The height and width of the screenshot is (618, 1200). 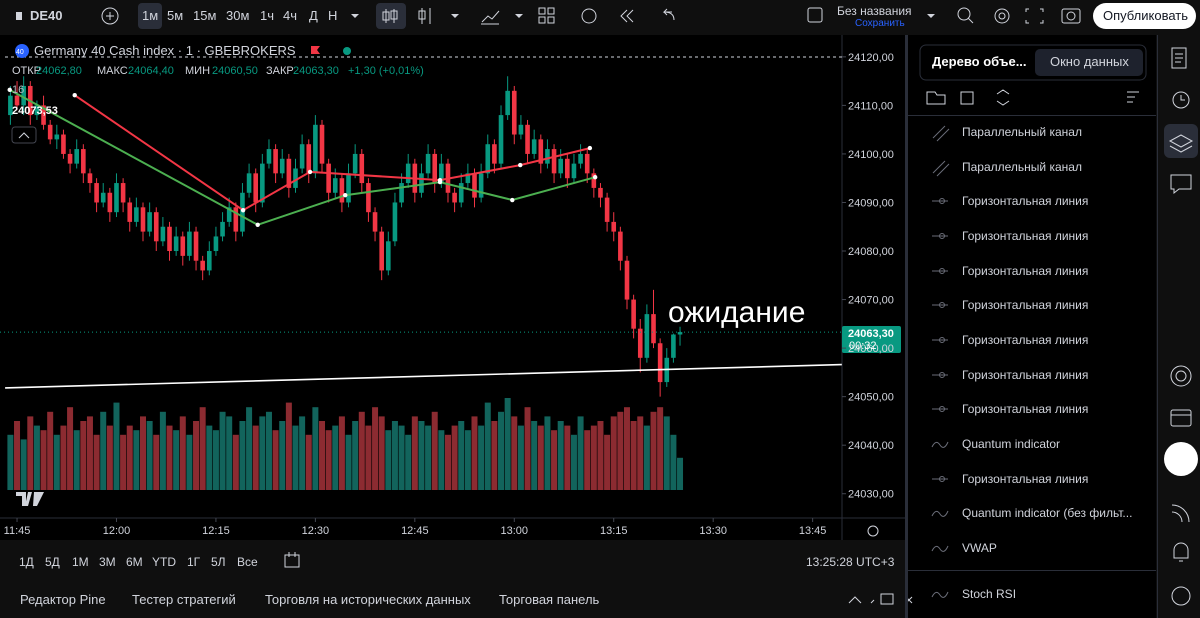 What do you see at coordinates (184, 599) in the screenshot?
I see `bottom-tab: Тестер стратегий` at bounding box center [184, 599].